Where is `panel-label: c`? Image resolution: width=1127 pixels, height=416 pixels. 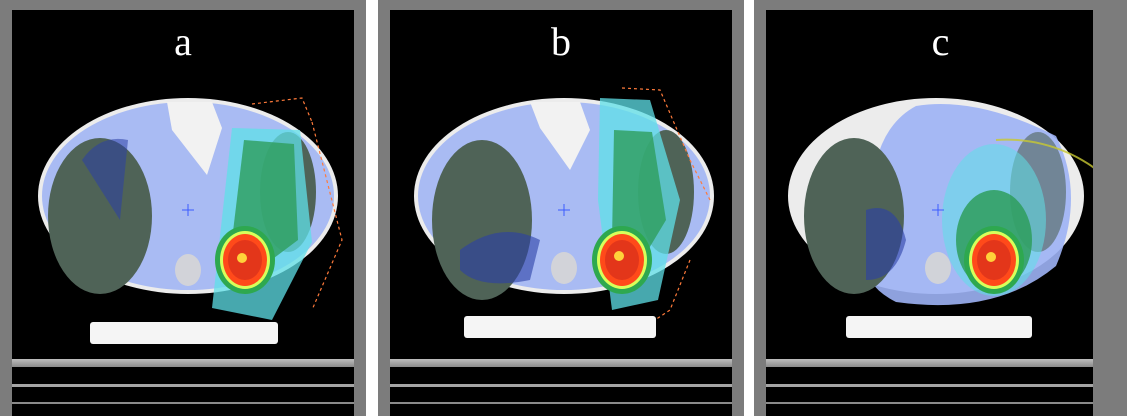 panel-label: c is located at coordinates (940, 41).